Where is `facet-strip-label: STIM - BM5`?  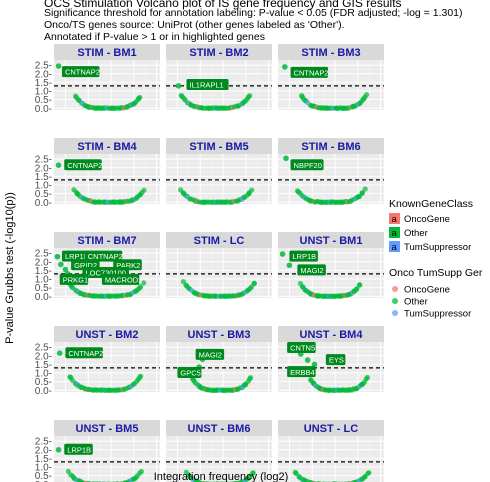
facet-strip-label: STIM - BM5 is located at coordinates (218, 147).